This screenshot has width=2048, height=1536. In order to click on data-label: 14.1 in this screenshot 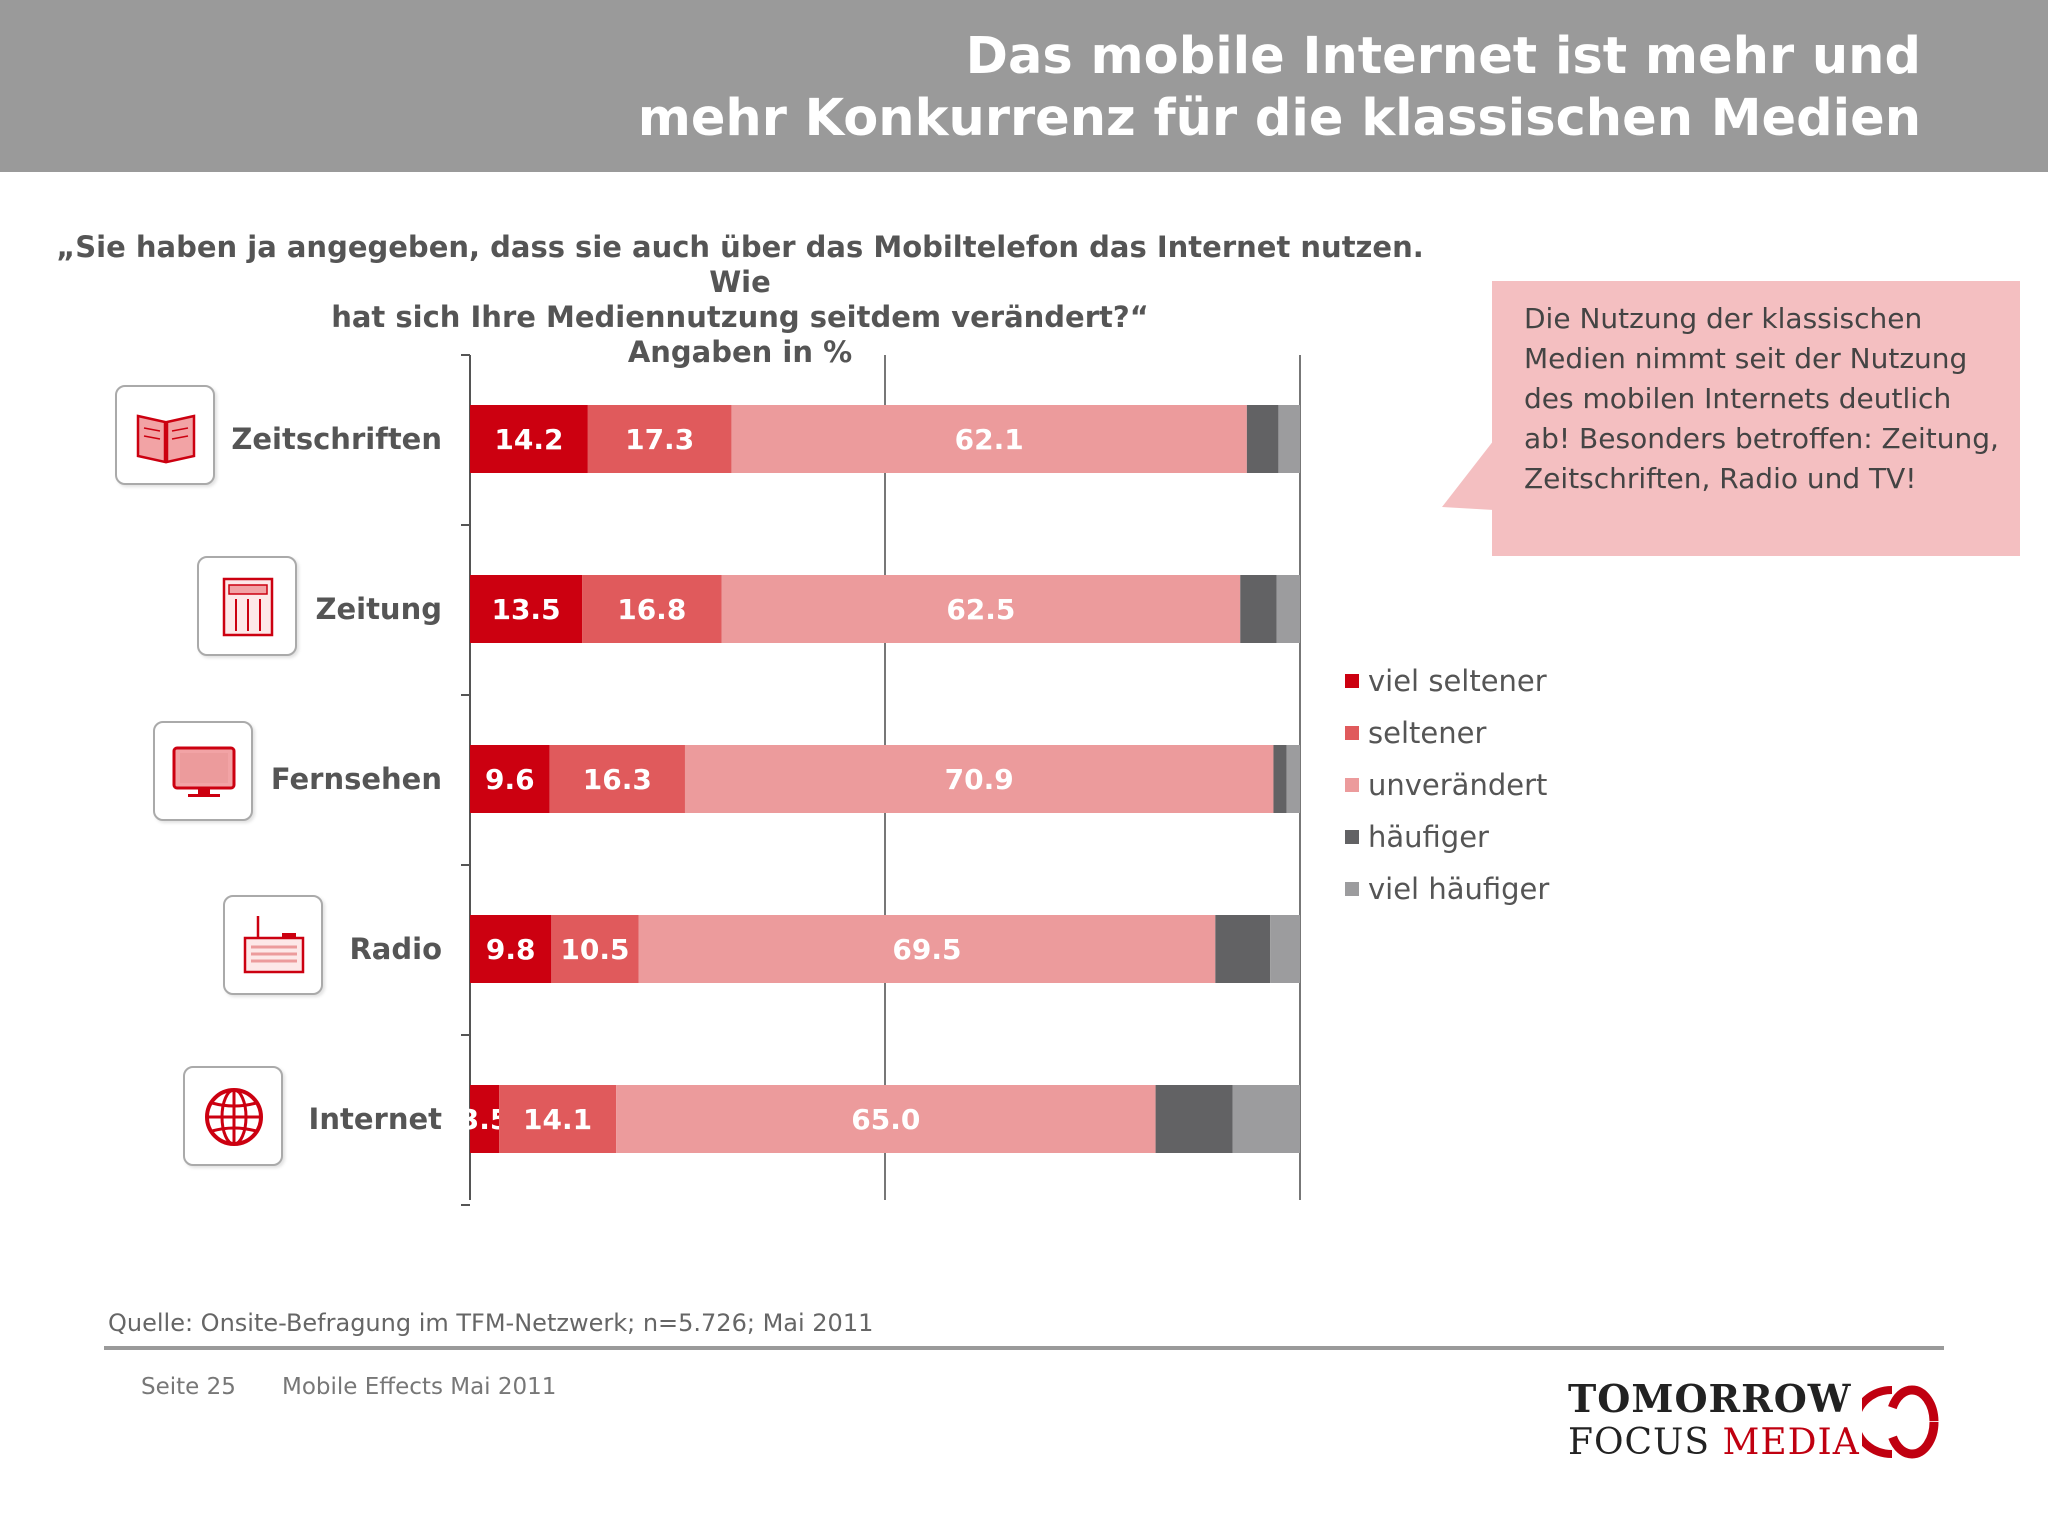, I will do `click(557, 1119)`.